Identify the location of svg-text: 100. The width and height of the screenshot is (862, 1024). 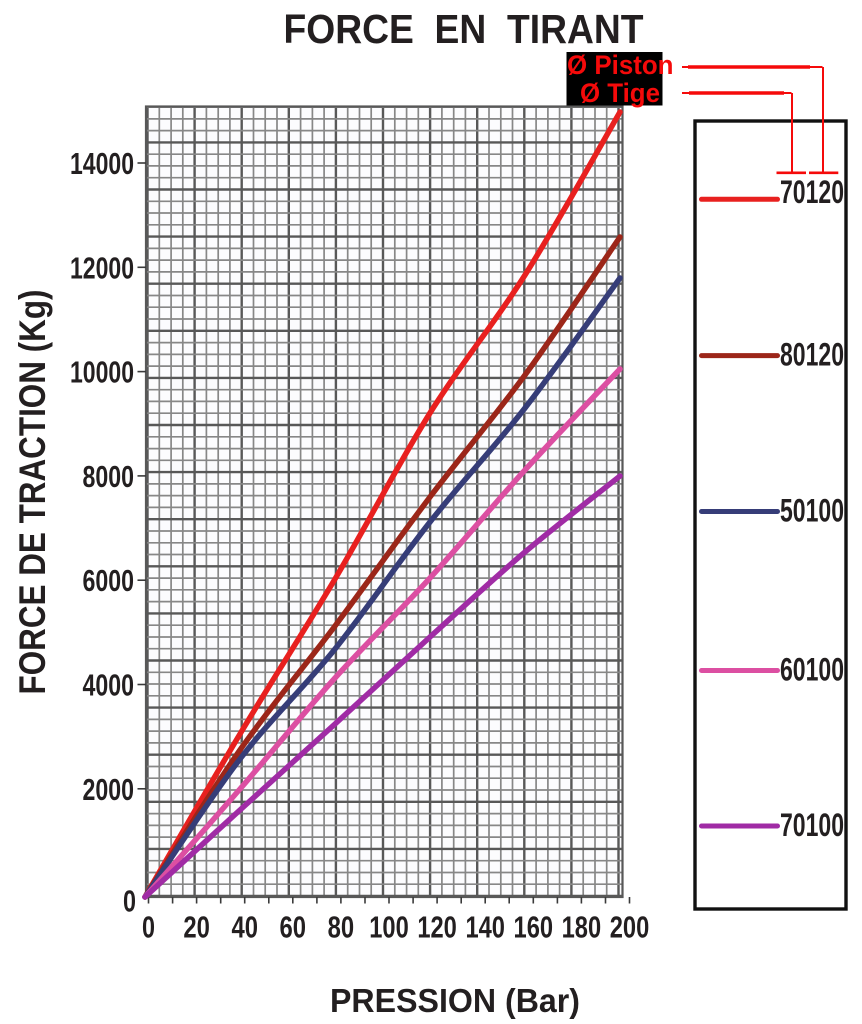
(389, 927).